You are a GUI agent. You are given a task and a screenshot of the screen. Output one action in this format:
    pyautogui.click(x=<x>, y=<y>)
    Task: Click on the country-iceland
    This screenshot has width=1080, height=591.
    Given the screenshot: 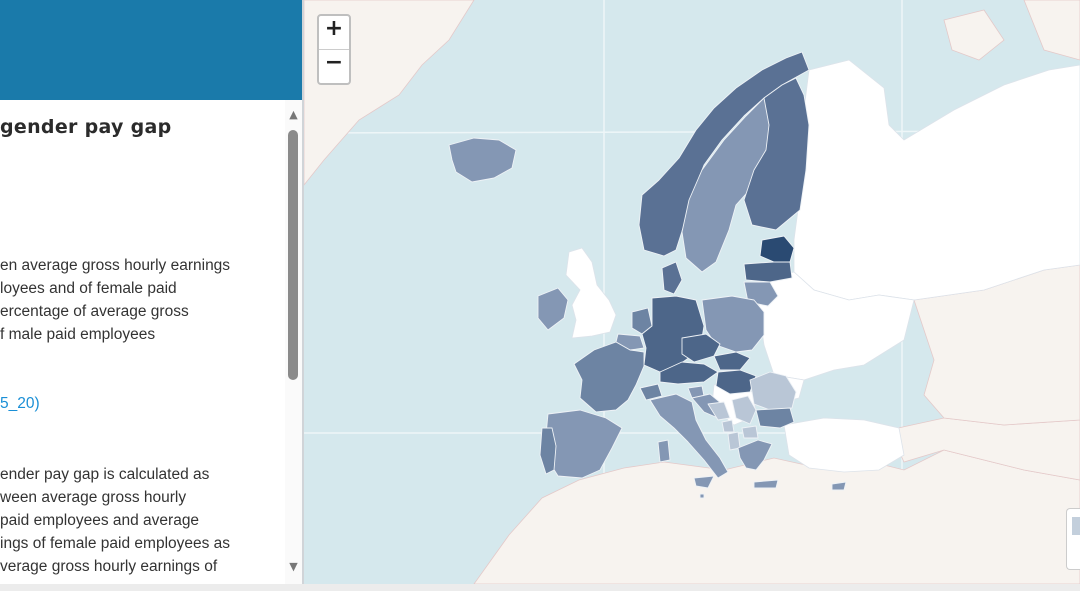 What is the action you would take?
    pyautogui.click(x=482, y=160)
    